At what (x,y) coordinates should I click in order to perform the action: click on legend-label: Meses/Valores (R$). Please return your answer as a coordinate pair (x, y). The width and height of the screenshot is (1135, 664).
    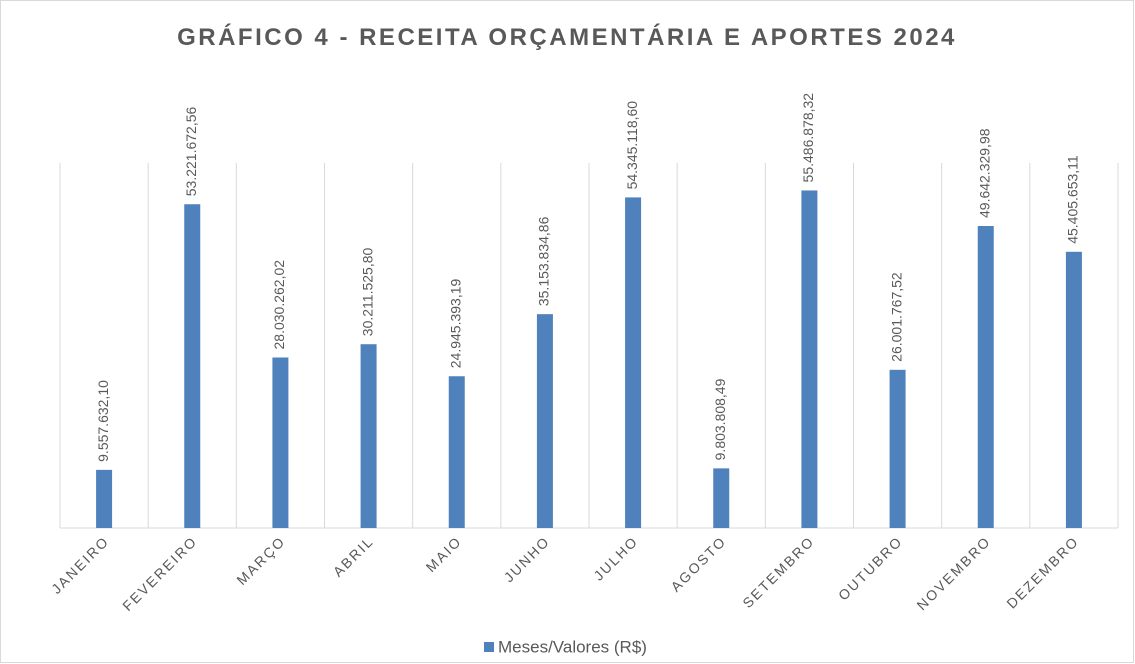
    Looking at the image, I should click on (572, 646).